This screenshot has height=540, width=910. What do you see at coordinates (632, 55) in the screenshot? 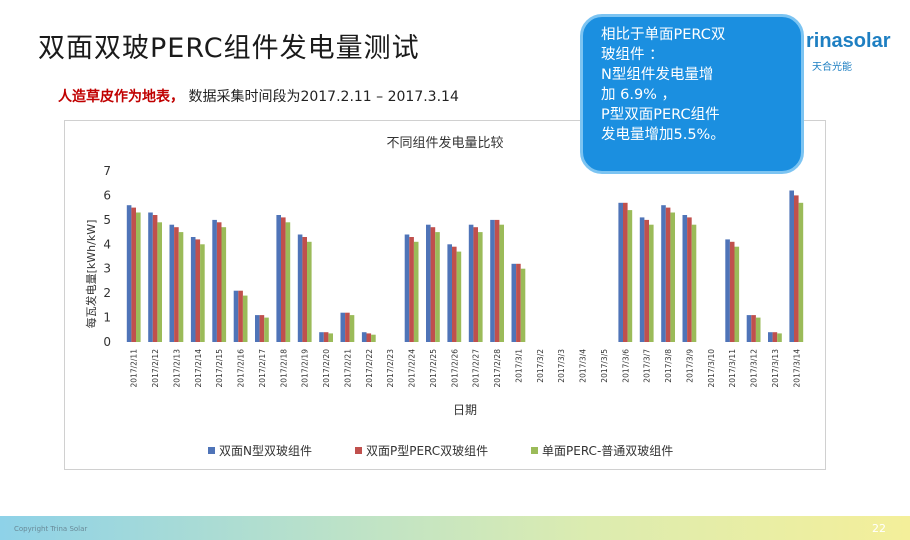
I see `callout-line: 玻组件 ：` at bounding box center [632, 55].